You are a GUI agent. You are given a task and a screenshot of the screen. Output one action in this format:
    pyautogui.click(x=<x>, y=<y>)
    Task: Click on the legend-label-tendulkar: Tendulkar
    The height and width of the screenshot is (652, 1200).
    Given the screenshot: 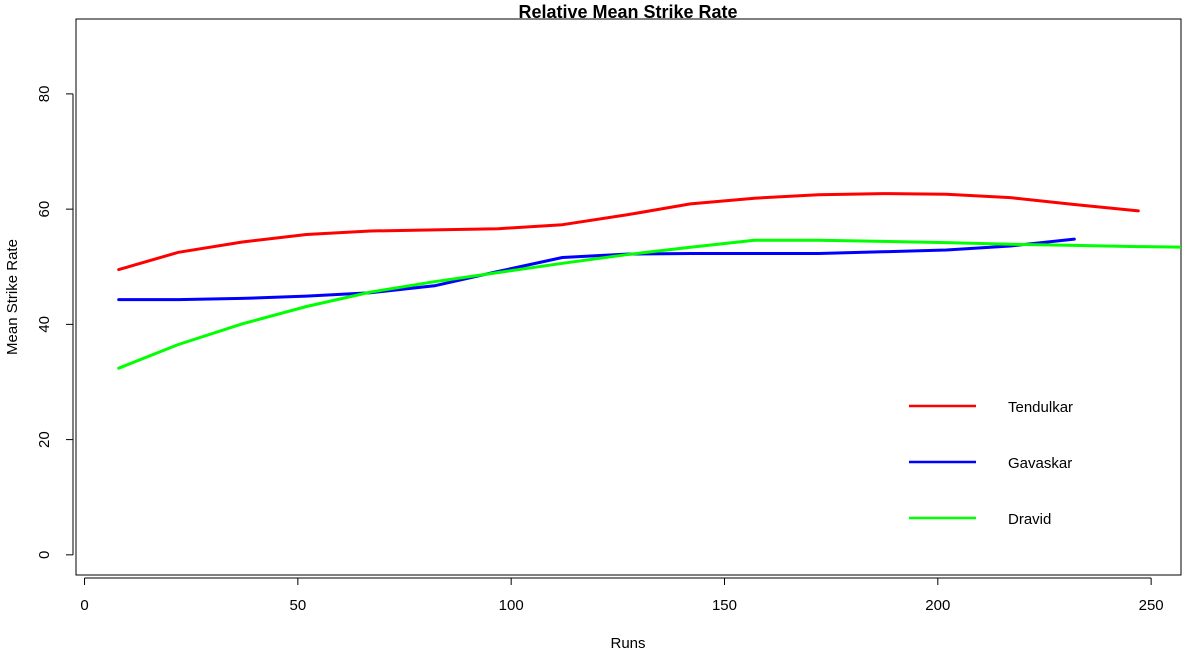 What is the action you would take?
    pyautogui.click(x=1040, y=407)
    